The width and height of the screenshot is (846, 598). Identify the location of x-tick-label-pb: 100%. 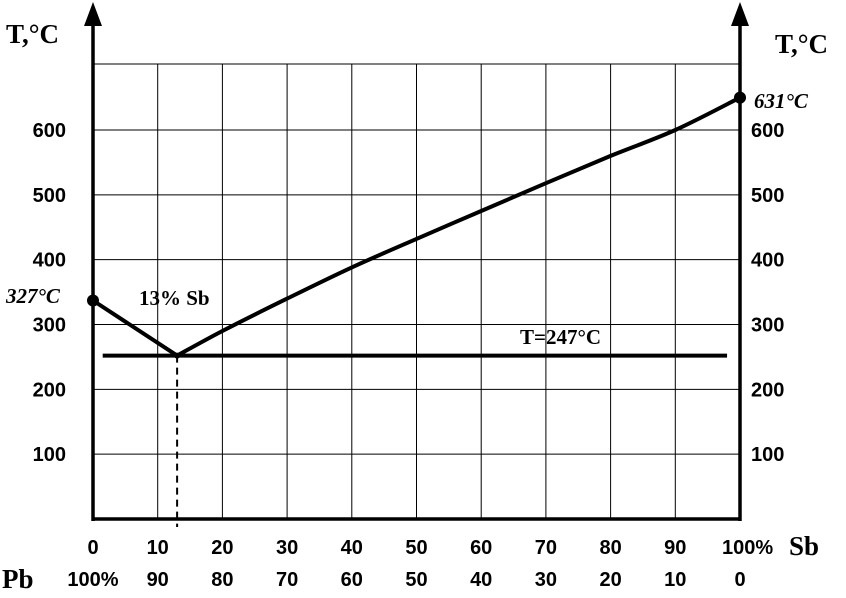
(92, 580).